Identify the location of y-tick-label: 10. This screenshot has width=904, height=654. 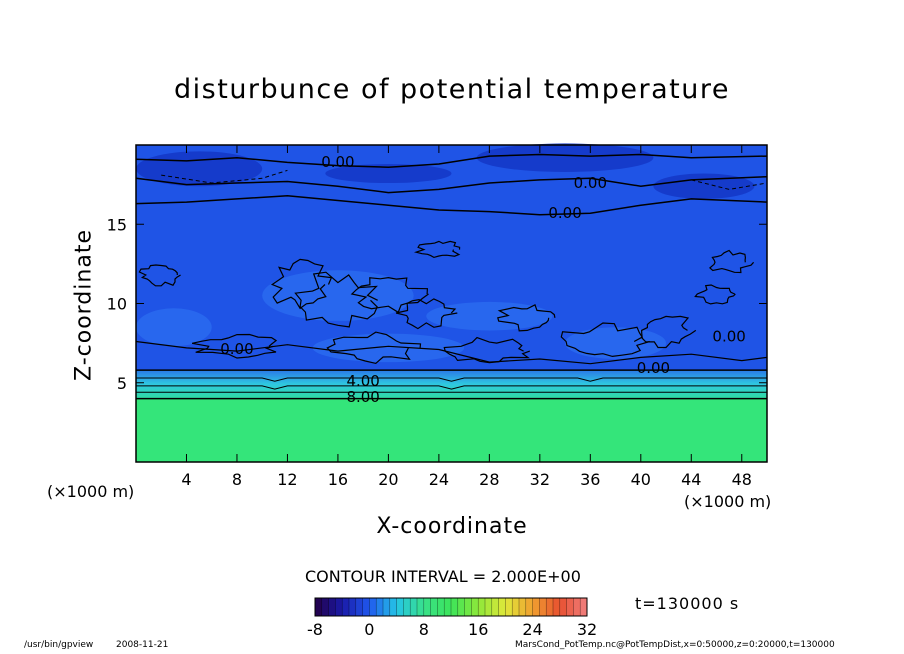
(117, 304).